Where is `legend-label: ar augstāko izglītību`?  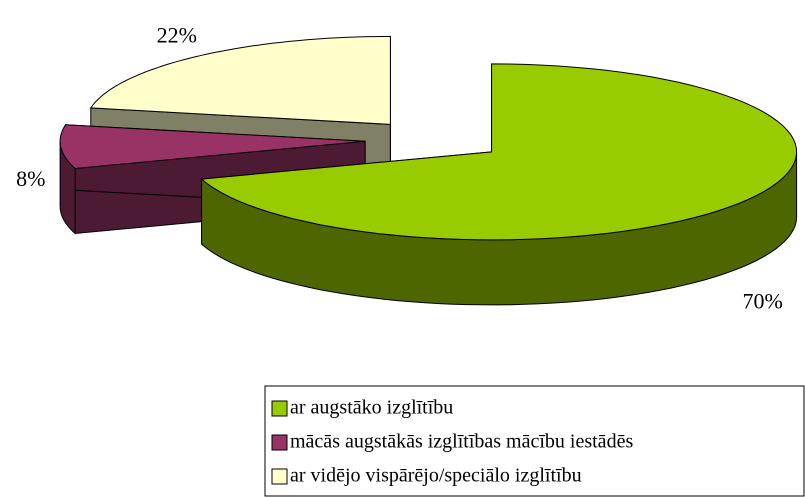 legend-label: ar augstāko izglītību is located at coordinates (371, 408).